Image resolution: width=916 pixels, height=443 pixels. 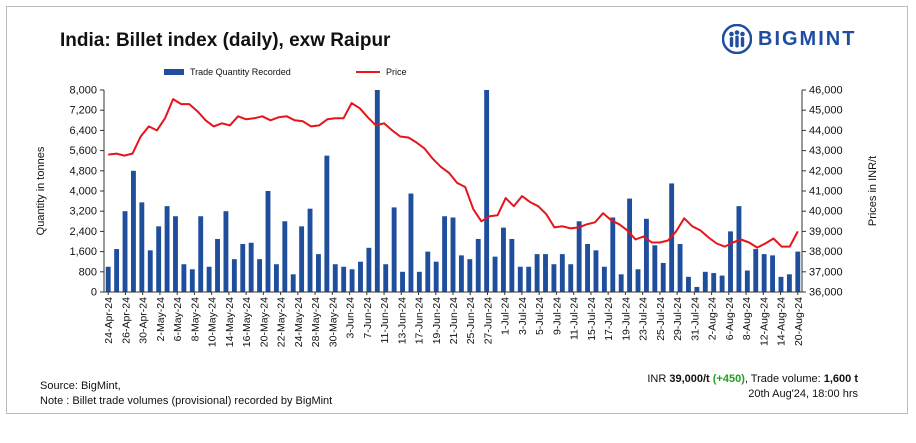 What do you see at coordinates (471, 320) in the screenshot?
I see `x-tick-label: 25-Jun-24` at bounding box center [471, 320].